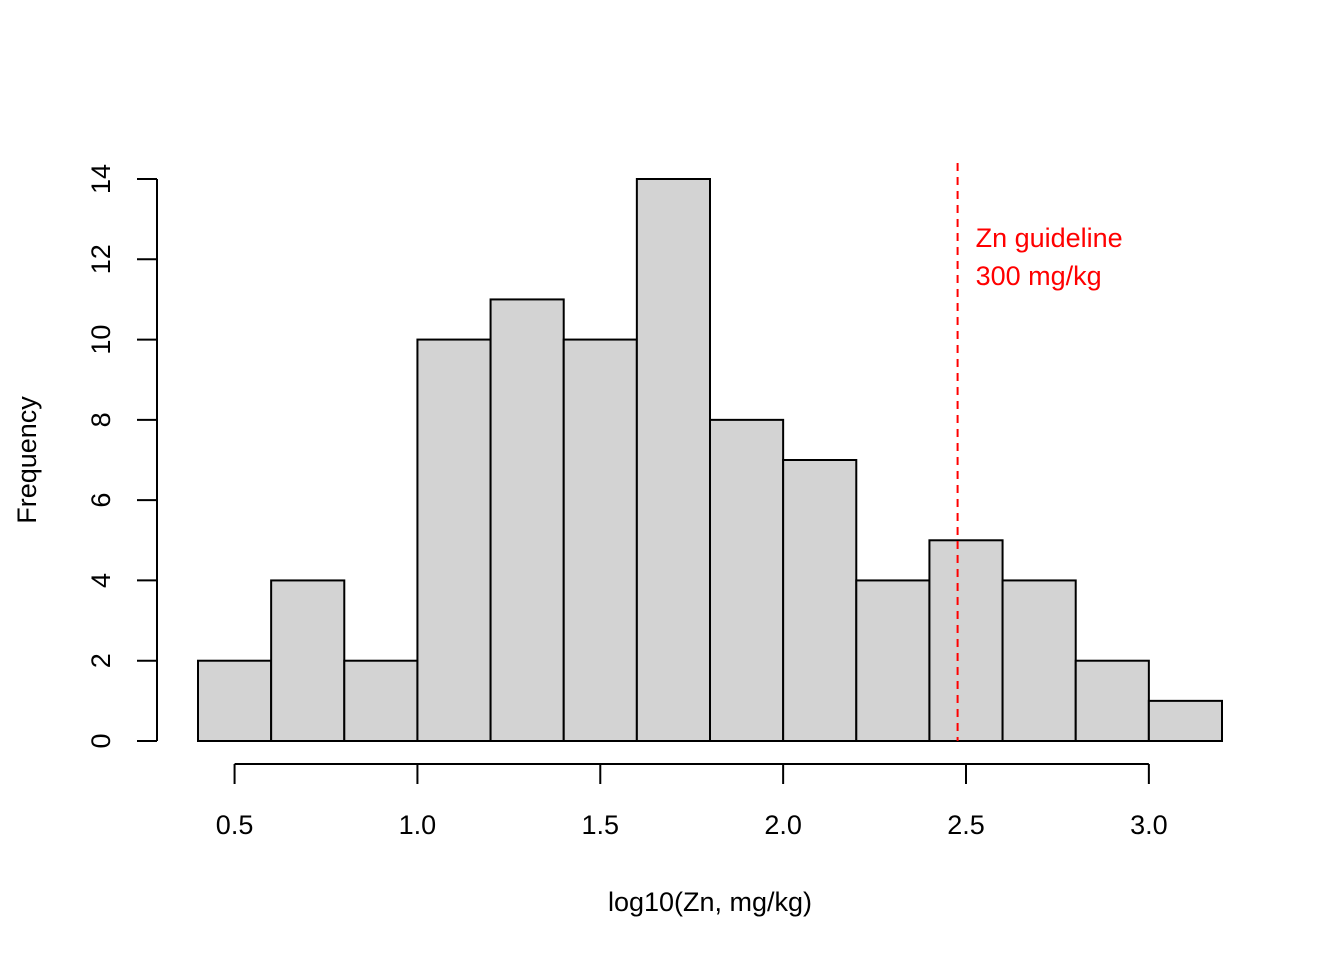  I want to click on y-axis-label: Frequency, so click(27, 460).